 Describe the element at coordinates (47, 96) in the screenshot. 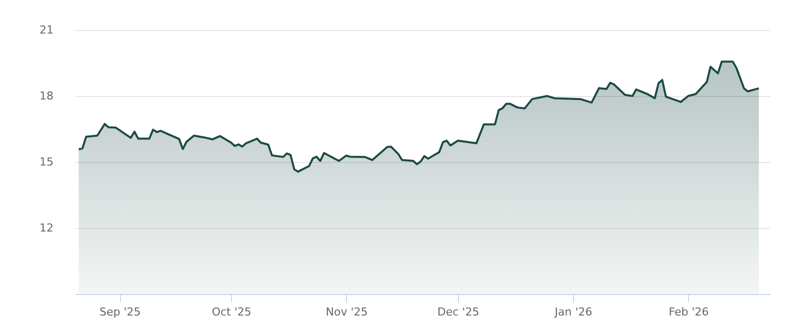

I see `y-tick-label: 18` at that location.